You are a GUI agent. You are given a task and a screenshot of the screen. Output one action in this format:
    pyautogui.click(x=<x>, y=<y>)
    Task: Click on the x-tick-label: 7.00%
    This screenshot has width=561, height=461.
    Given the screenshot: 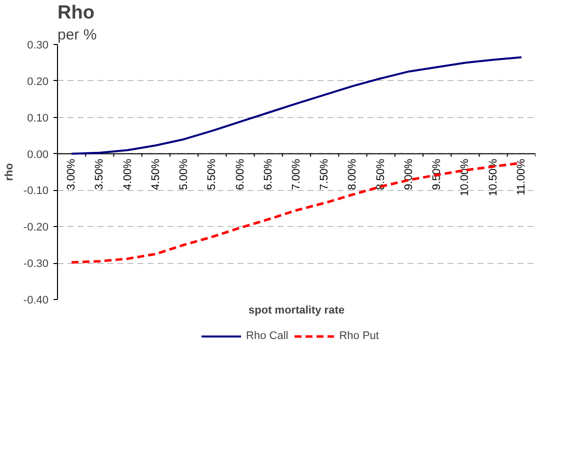 What is the action you would take?
    pyautogui.click(x=296, y=174)
    